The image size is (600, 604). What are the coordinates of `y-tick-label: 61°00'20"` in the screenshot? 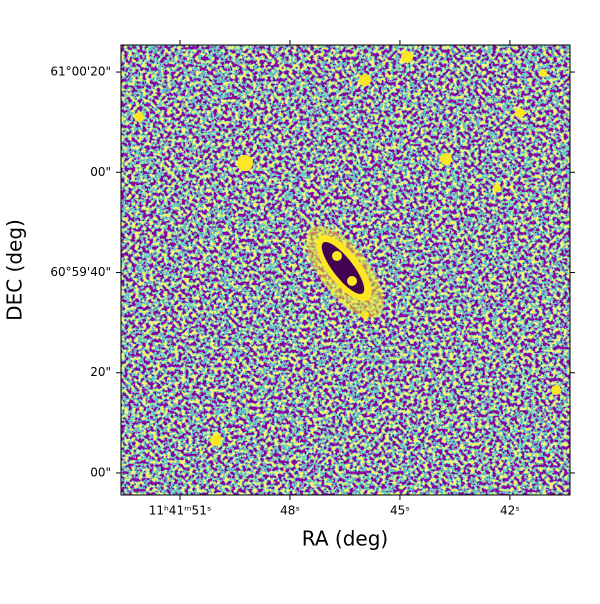 It's located at (80, 72).